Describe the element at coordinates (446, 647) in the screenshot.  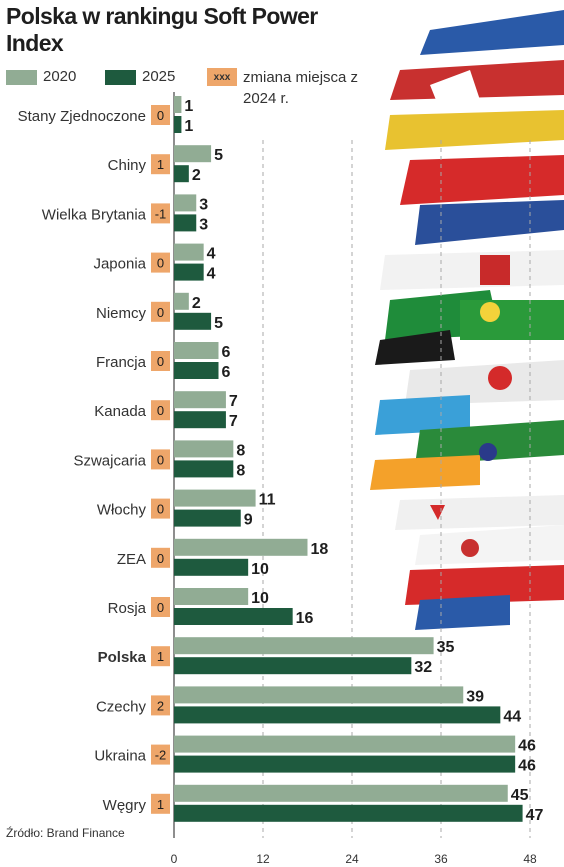
I see `value-label-2020: 35` at that location.